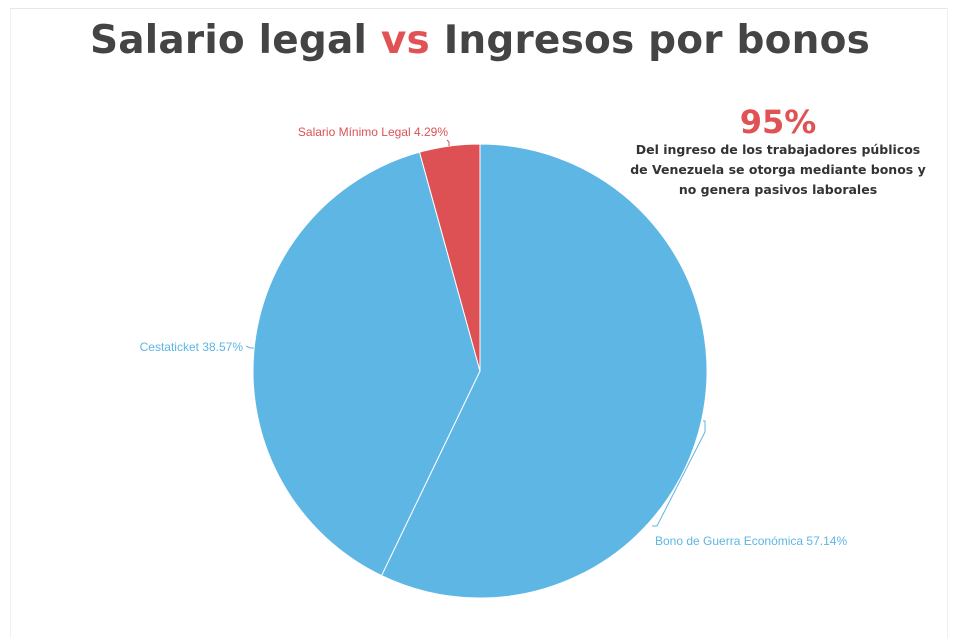  What do you see at coordinates (649, 40) in the screenshot?
I see `title-part-2: Ingresos por bonos` at bounding box center [649, 40].